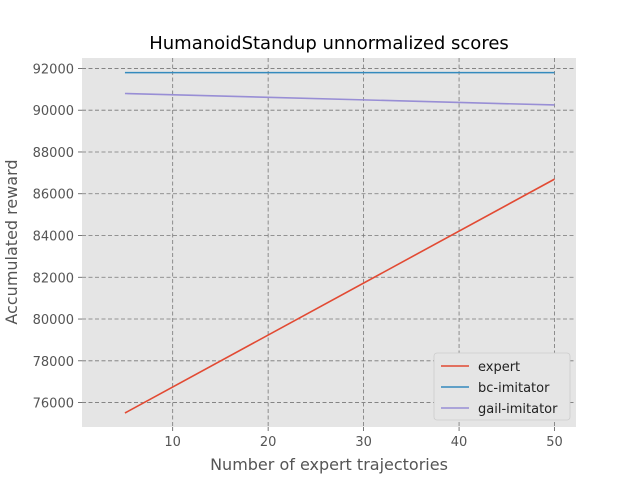 This screenshot has width=640, height=480. I want to click on x-tick-labels: 10 20 30 40 50, so click(363, 438).